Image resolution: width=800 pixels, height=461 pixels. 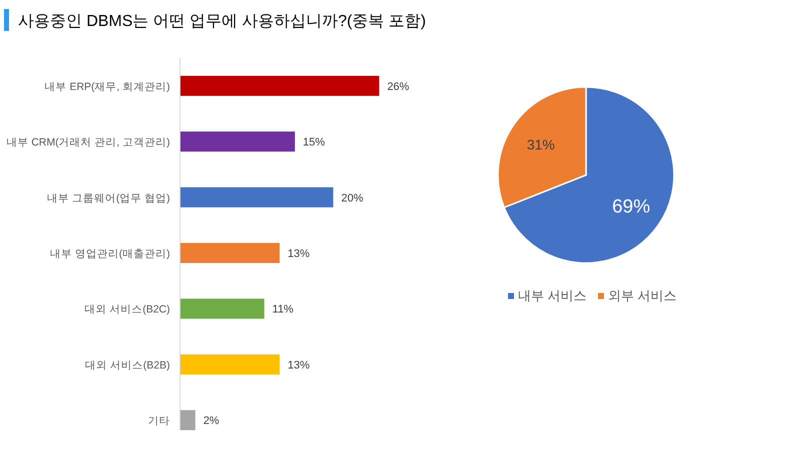 What do you see at coordinates (110, 254) in the screenshot?
I see `y-tick-label: 내부 영업관리(매출관리)` at bounding box center [110, 254].